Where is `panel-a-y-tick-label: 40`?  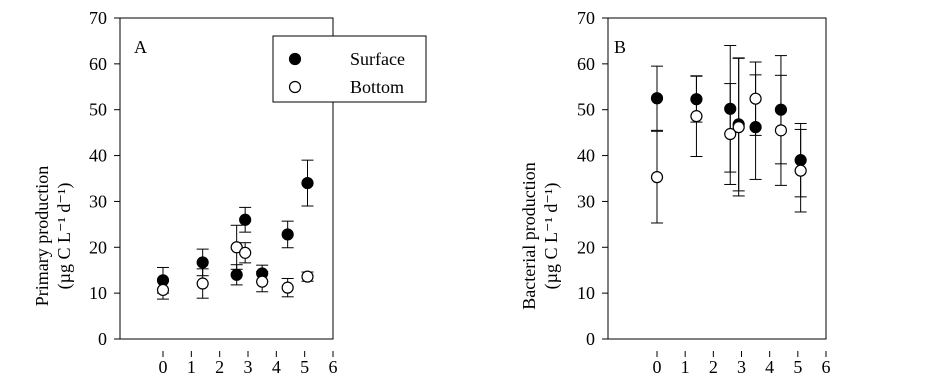 panel-a-y-tick-label: 40 is located at coordinates (98, 156).